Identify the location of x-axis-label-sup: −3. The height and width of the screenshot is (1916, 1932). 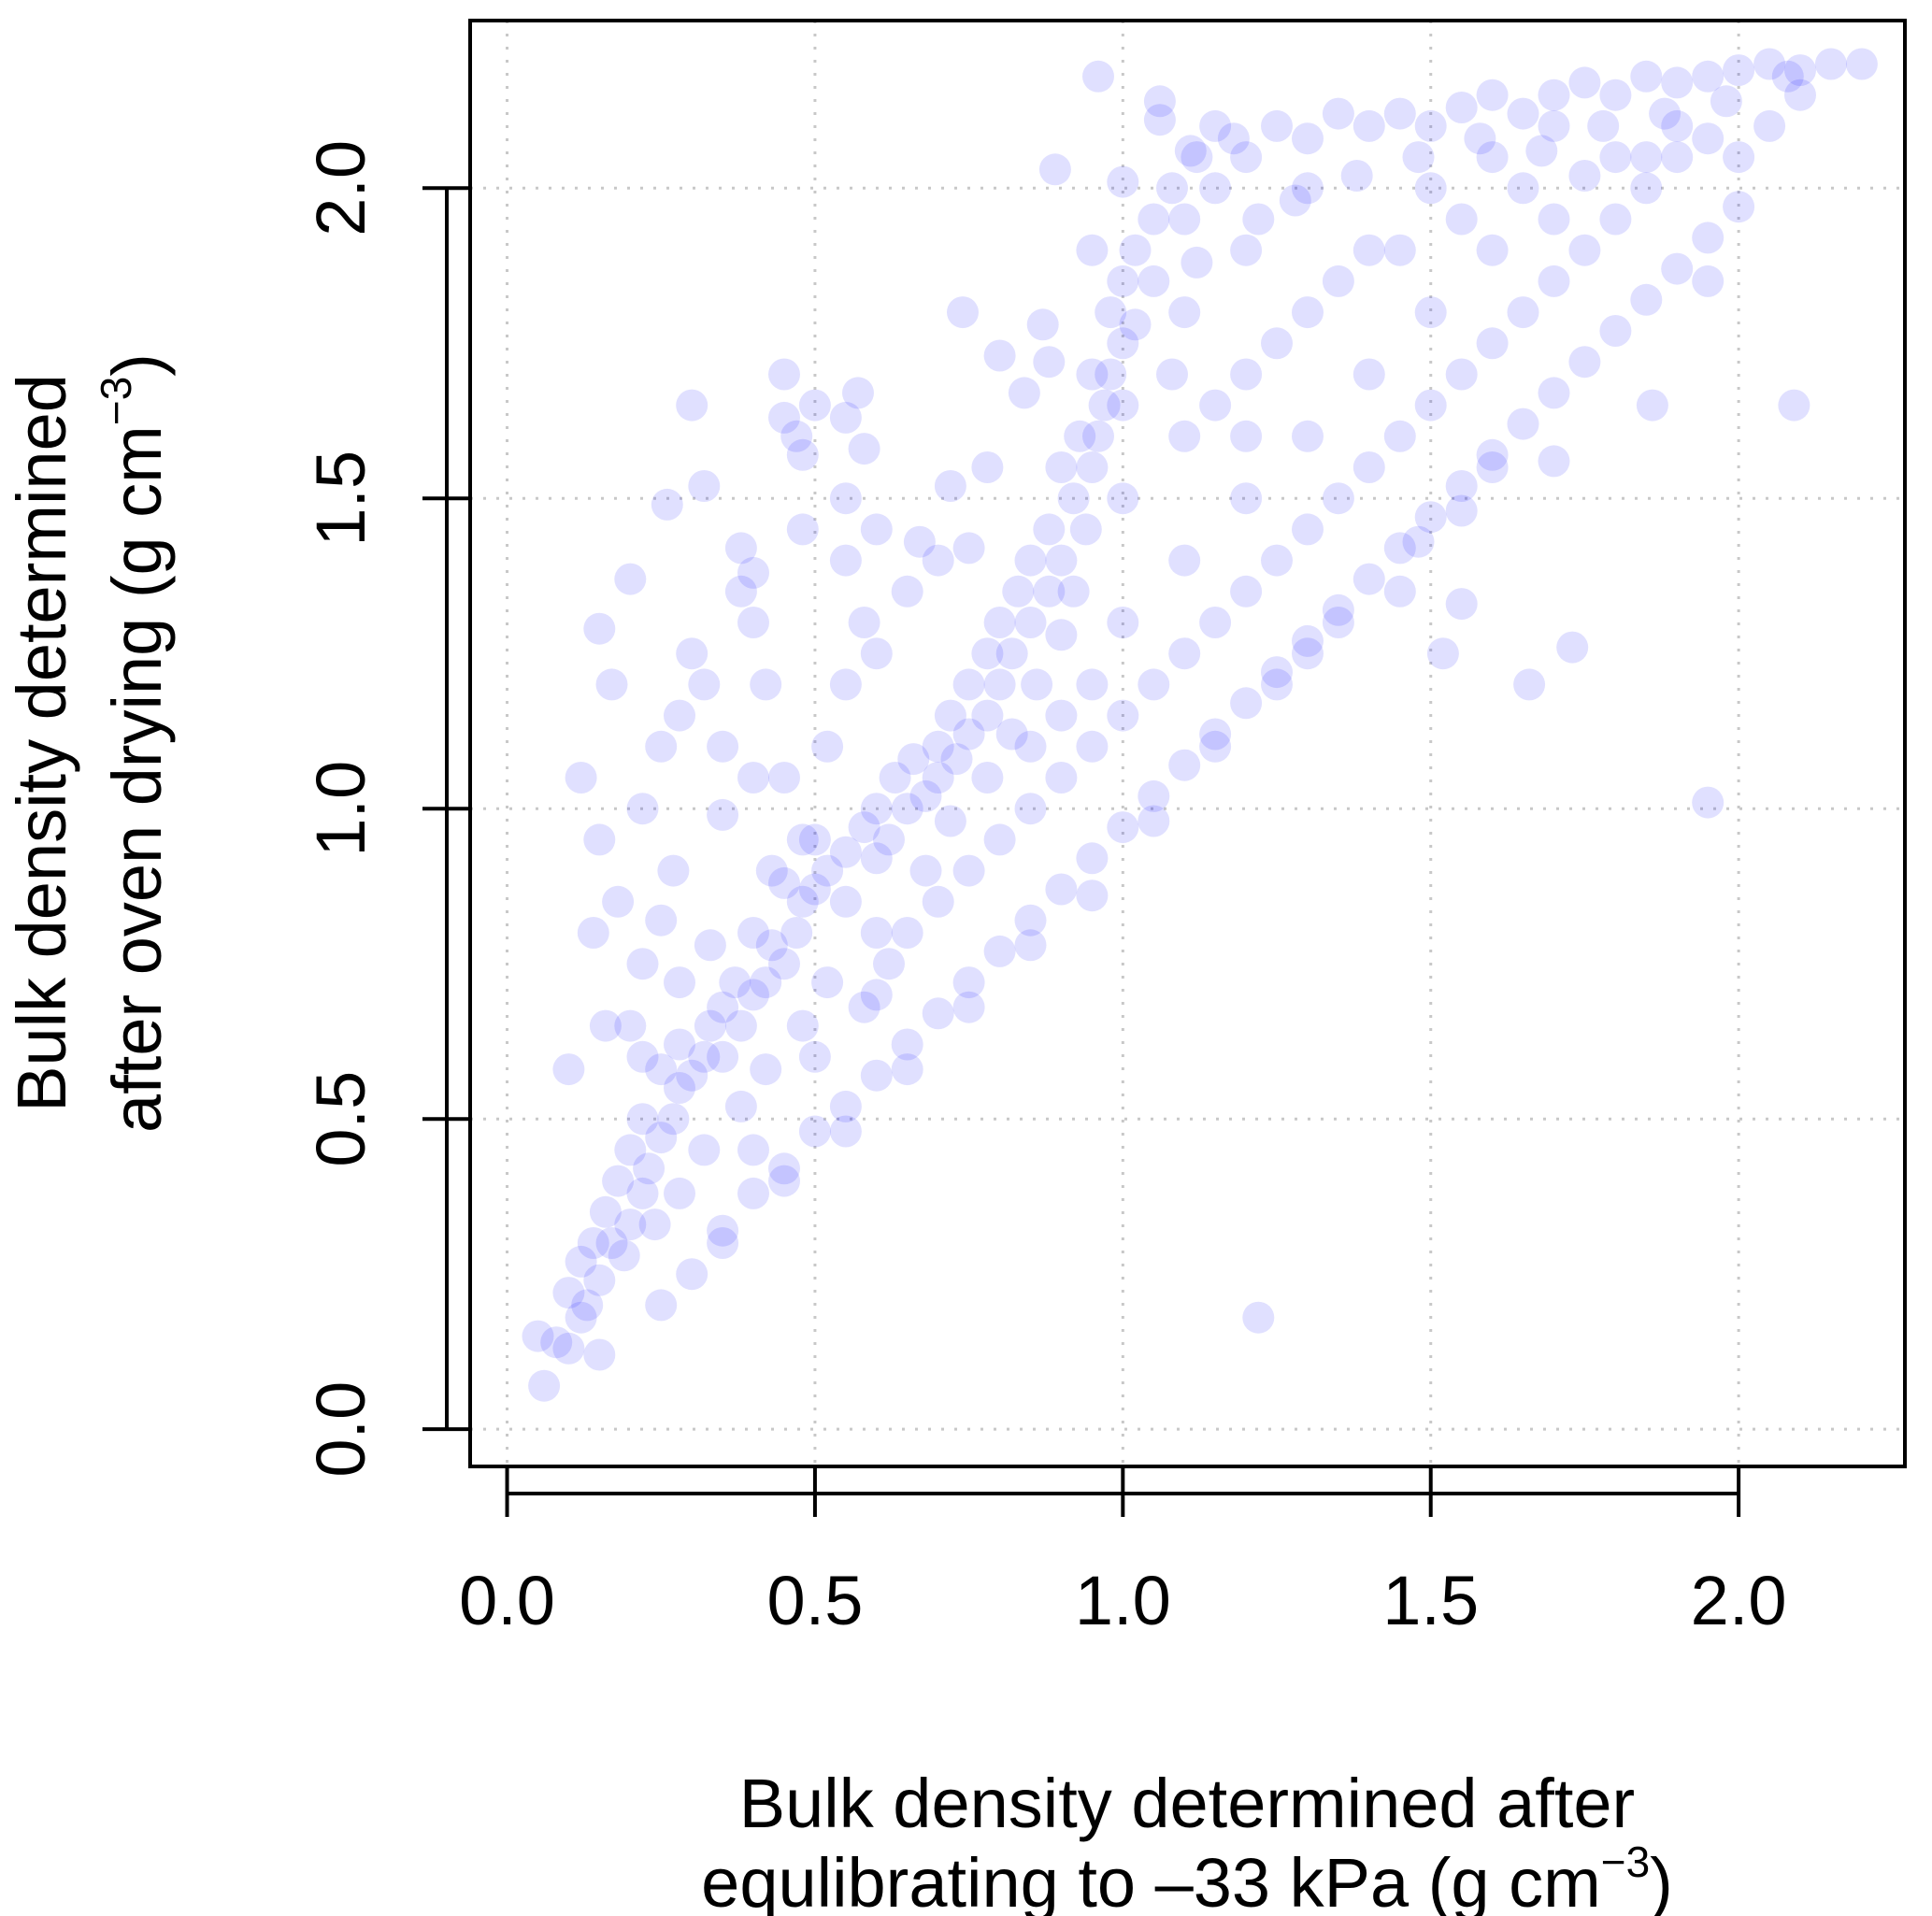
(1625, 1862).